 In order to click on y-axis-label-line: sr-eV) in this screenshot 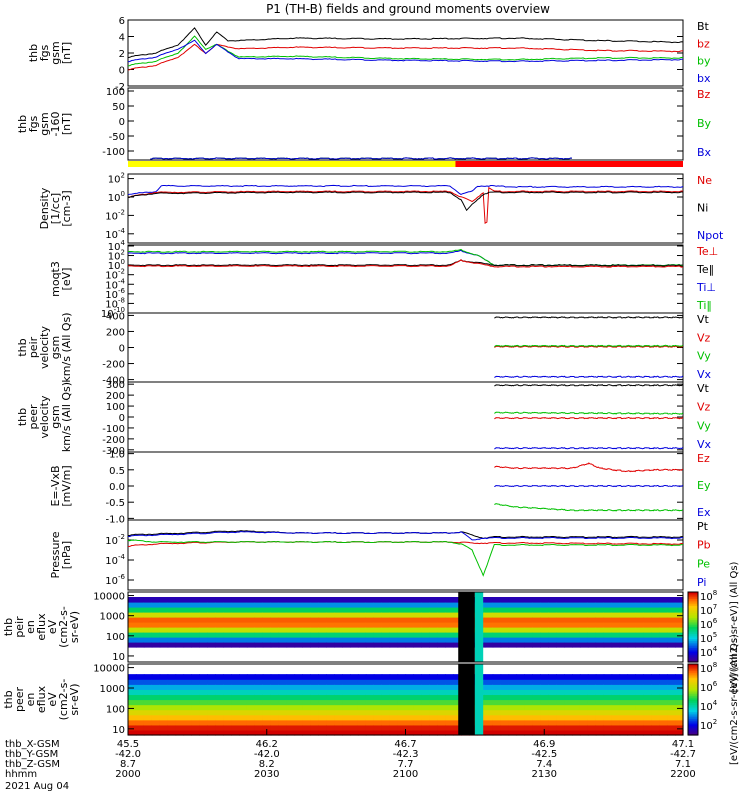, I will do `click(74, 699)`.